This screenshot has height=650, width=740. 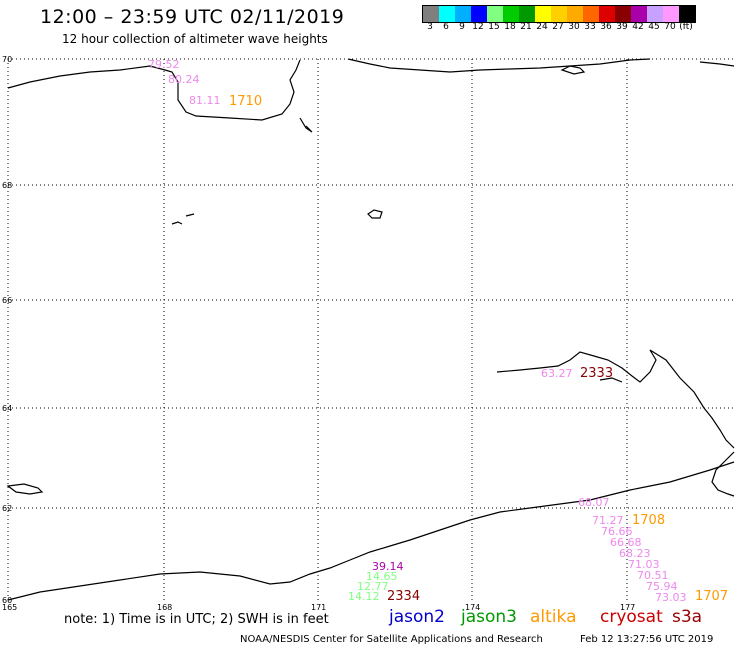 I want to click on alaska-lagoon, so click(x=573, y=70).